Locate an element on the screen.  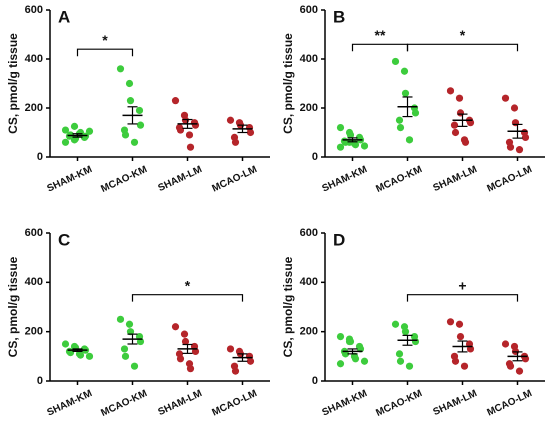
panel-letter: A is located at coordinates (64, 16).